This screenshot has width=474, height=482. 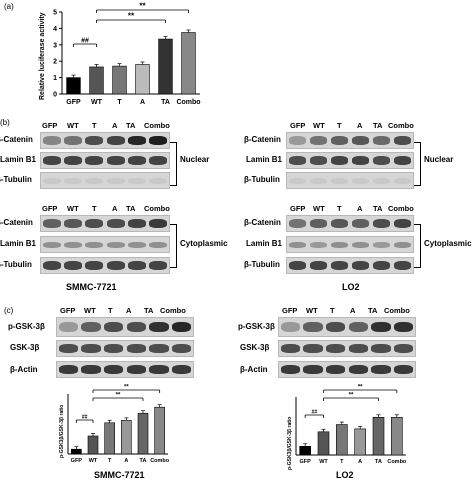 I want to click on label-cyto-right: Cytoplasmic, so click(x=448, y=243).